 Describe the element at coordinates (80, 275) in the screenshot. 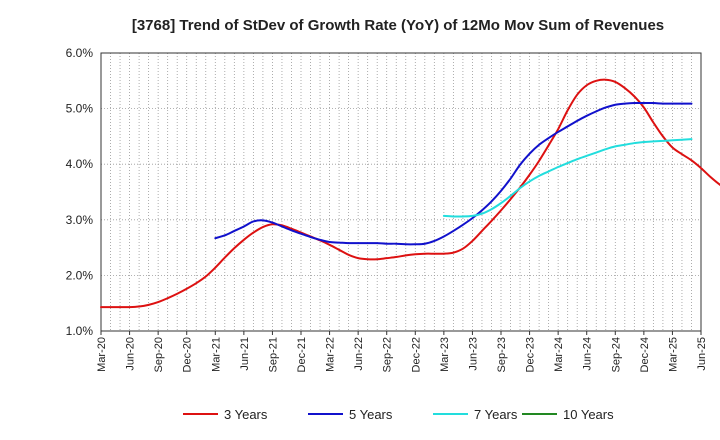

I see `y-tick-label: 2.0%` at that location.